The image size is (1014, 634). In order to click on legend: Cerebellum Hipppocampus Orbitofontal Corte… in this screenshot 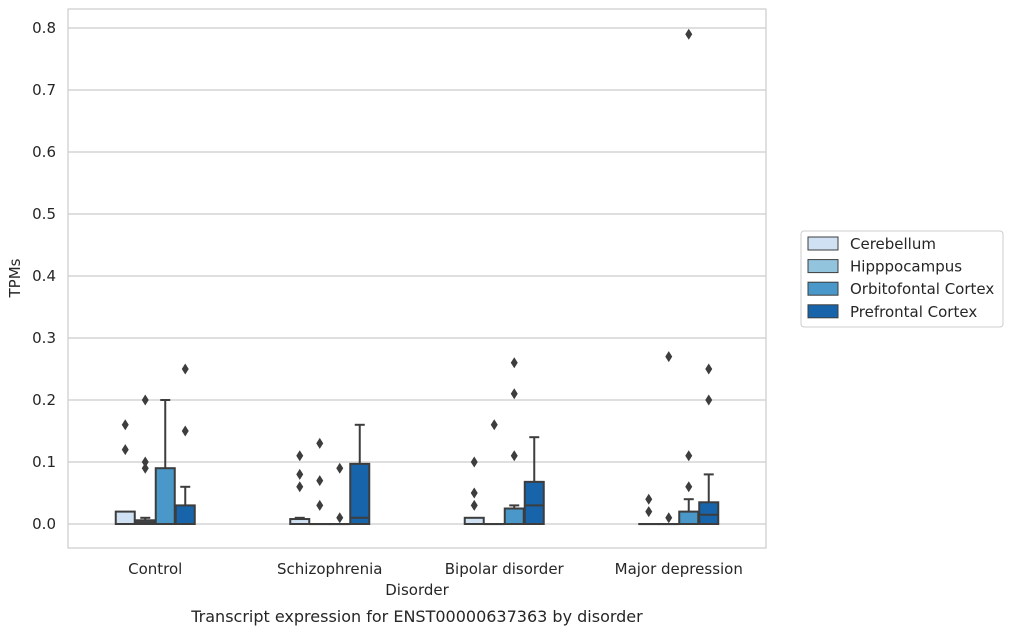, I will do `click(902, 279)`.